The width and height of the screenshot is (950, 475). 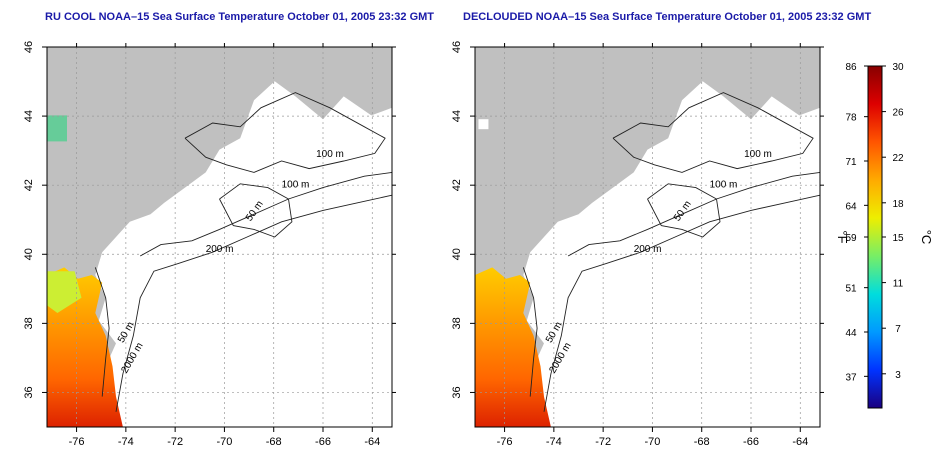 What do you see at coordinates (898, 204) in the screenshot?
I see `celsius-tick-label: 18` at bounding box center [898, 204].